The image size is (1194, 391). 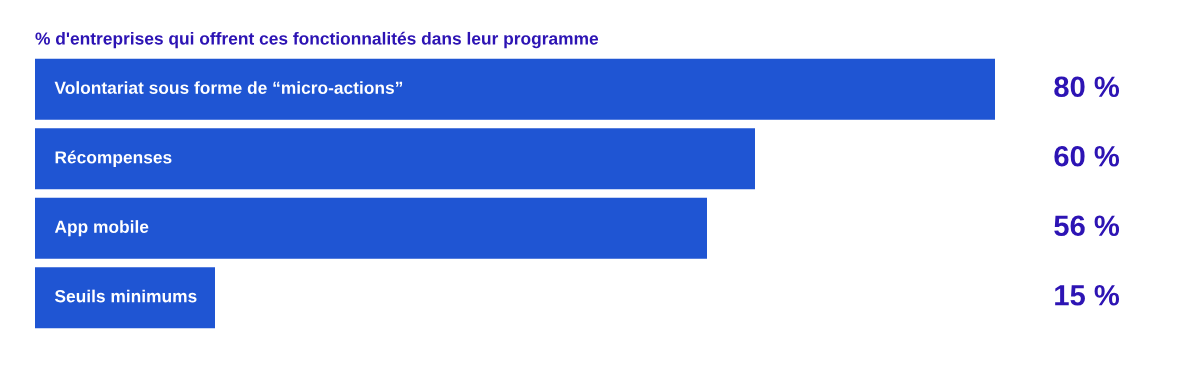 I want to click on data-label: 60 %, so click(x=1087, y=156).